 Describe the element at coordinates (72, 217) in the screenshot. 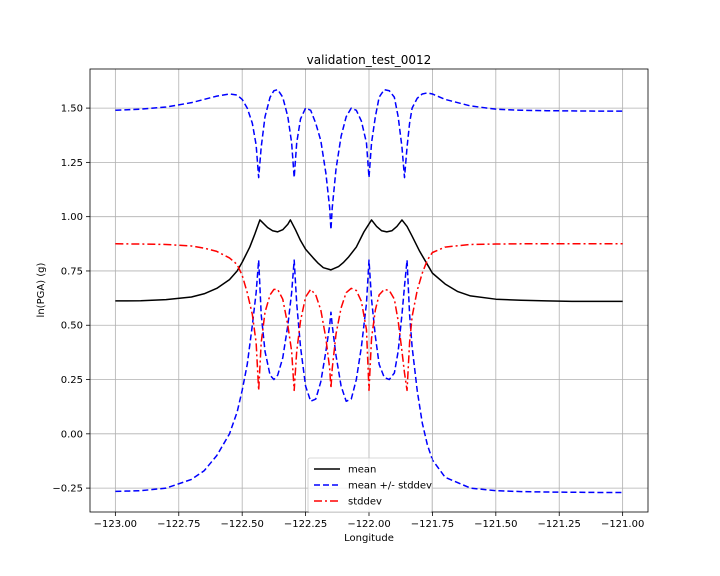

I see `y-tick-label: 1.00` at that location.